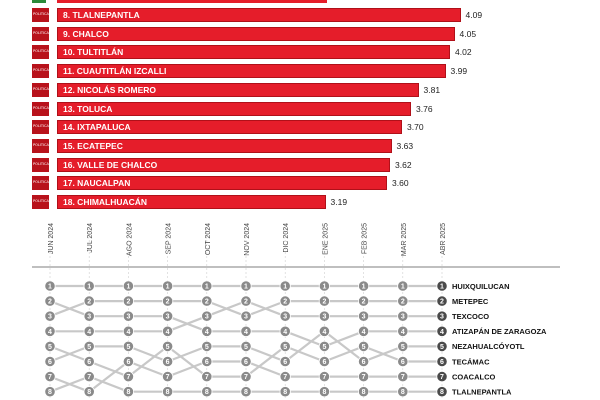 This screenshot has width=600, height=400. I want to click on bar-value-label: 3.60, so click(400, 183).